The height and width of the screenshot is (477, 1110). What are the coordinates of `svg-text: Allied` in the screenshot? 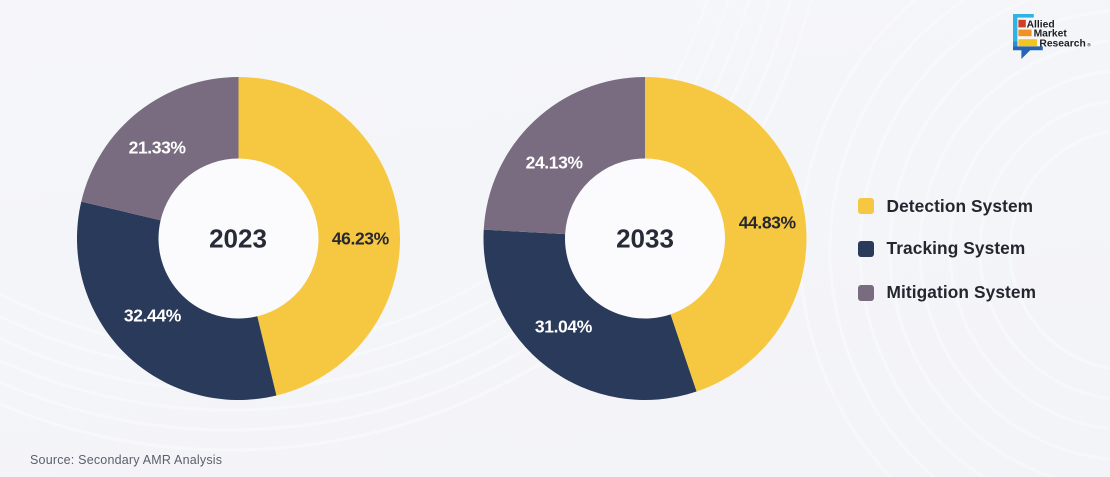 It's located at (1041, 24).